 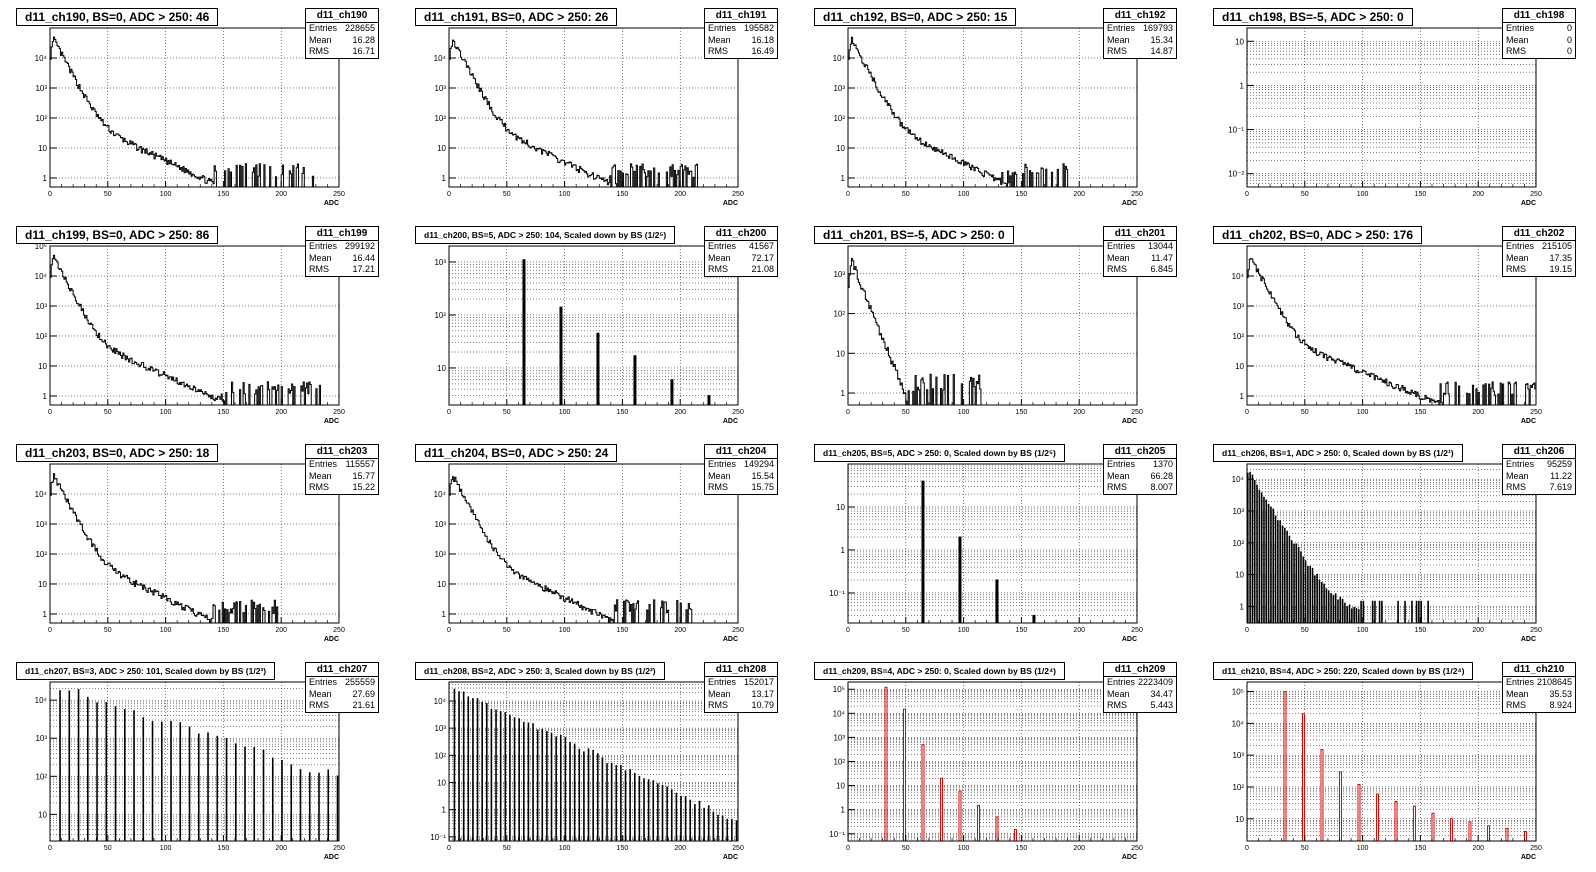 What do you see at coordinates (741, 16) in the screenshot?
I see `stats-histogram-name: d11_ch191` at bounding box center [741, 16].